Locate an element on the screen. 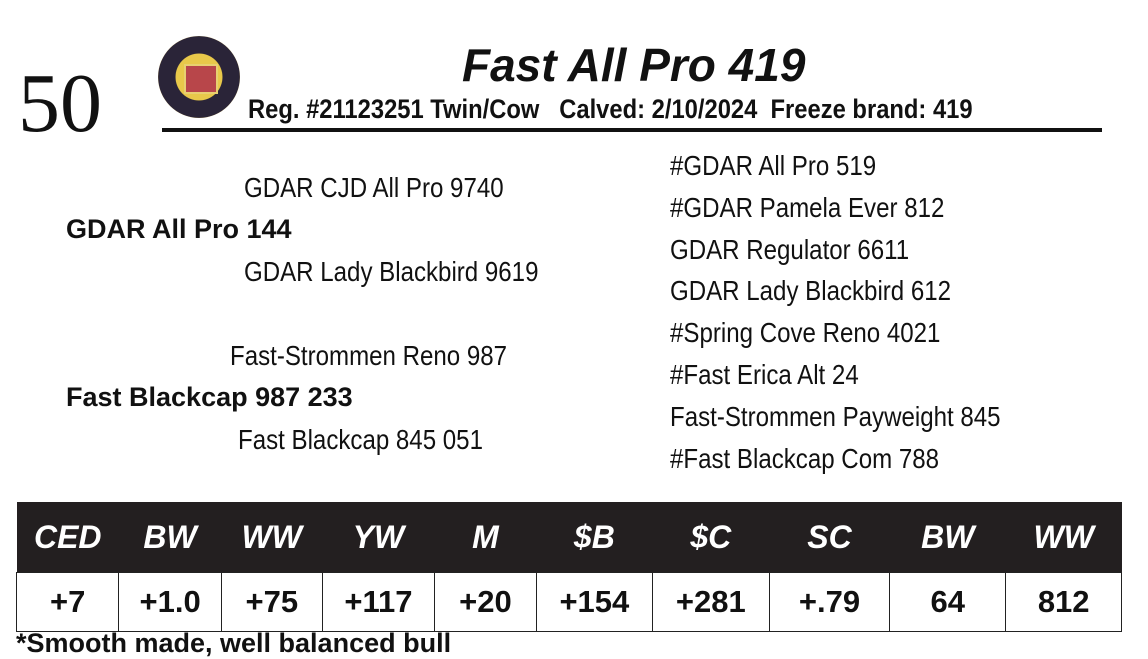  sire: GDAR All Pro 144 is located at coordinates (179, 229).